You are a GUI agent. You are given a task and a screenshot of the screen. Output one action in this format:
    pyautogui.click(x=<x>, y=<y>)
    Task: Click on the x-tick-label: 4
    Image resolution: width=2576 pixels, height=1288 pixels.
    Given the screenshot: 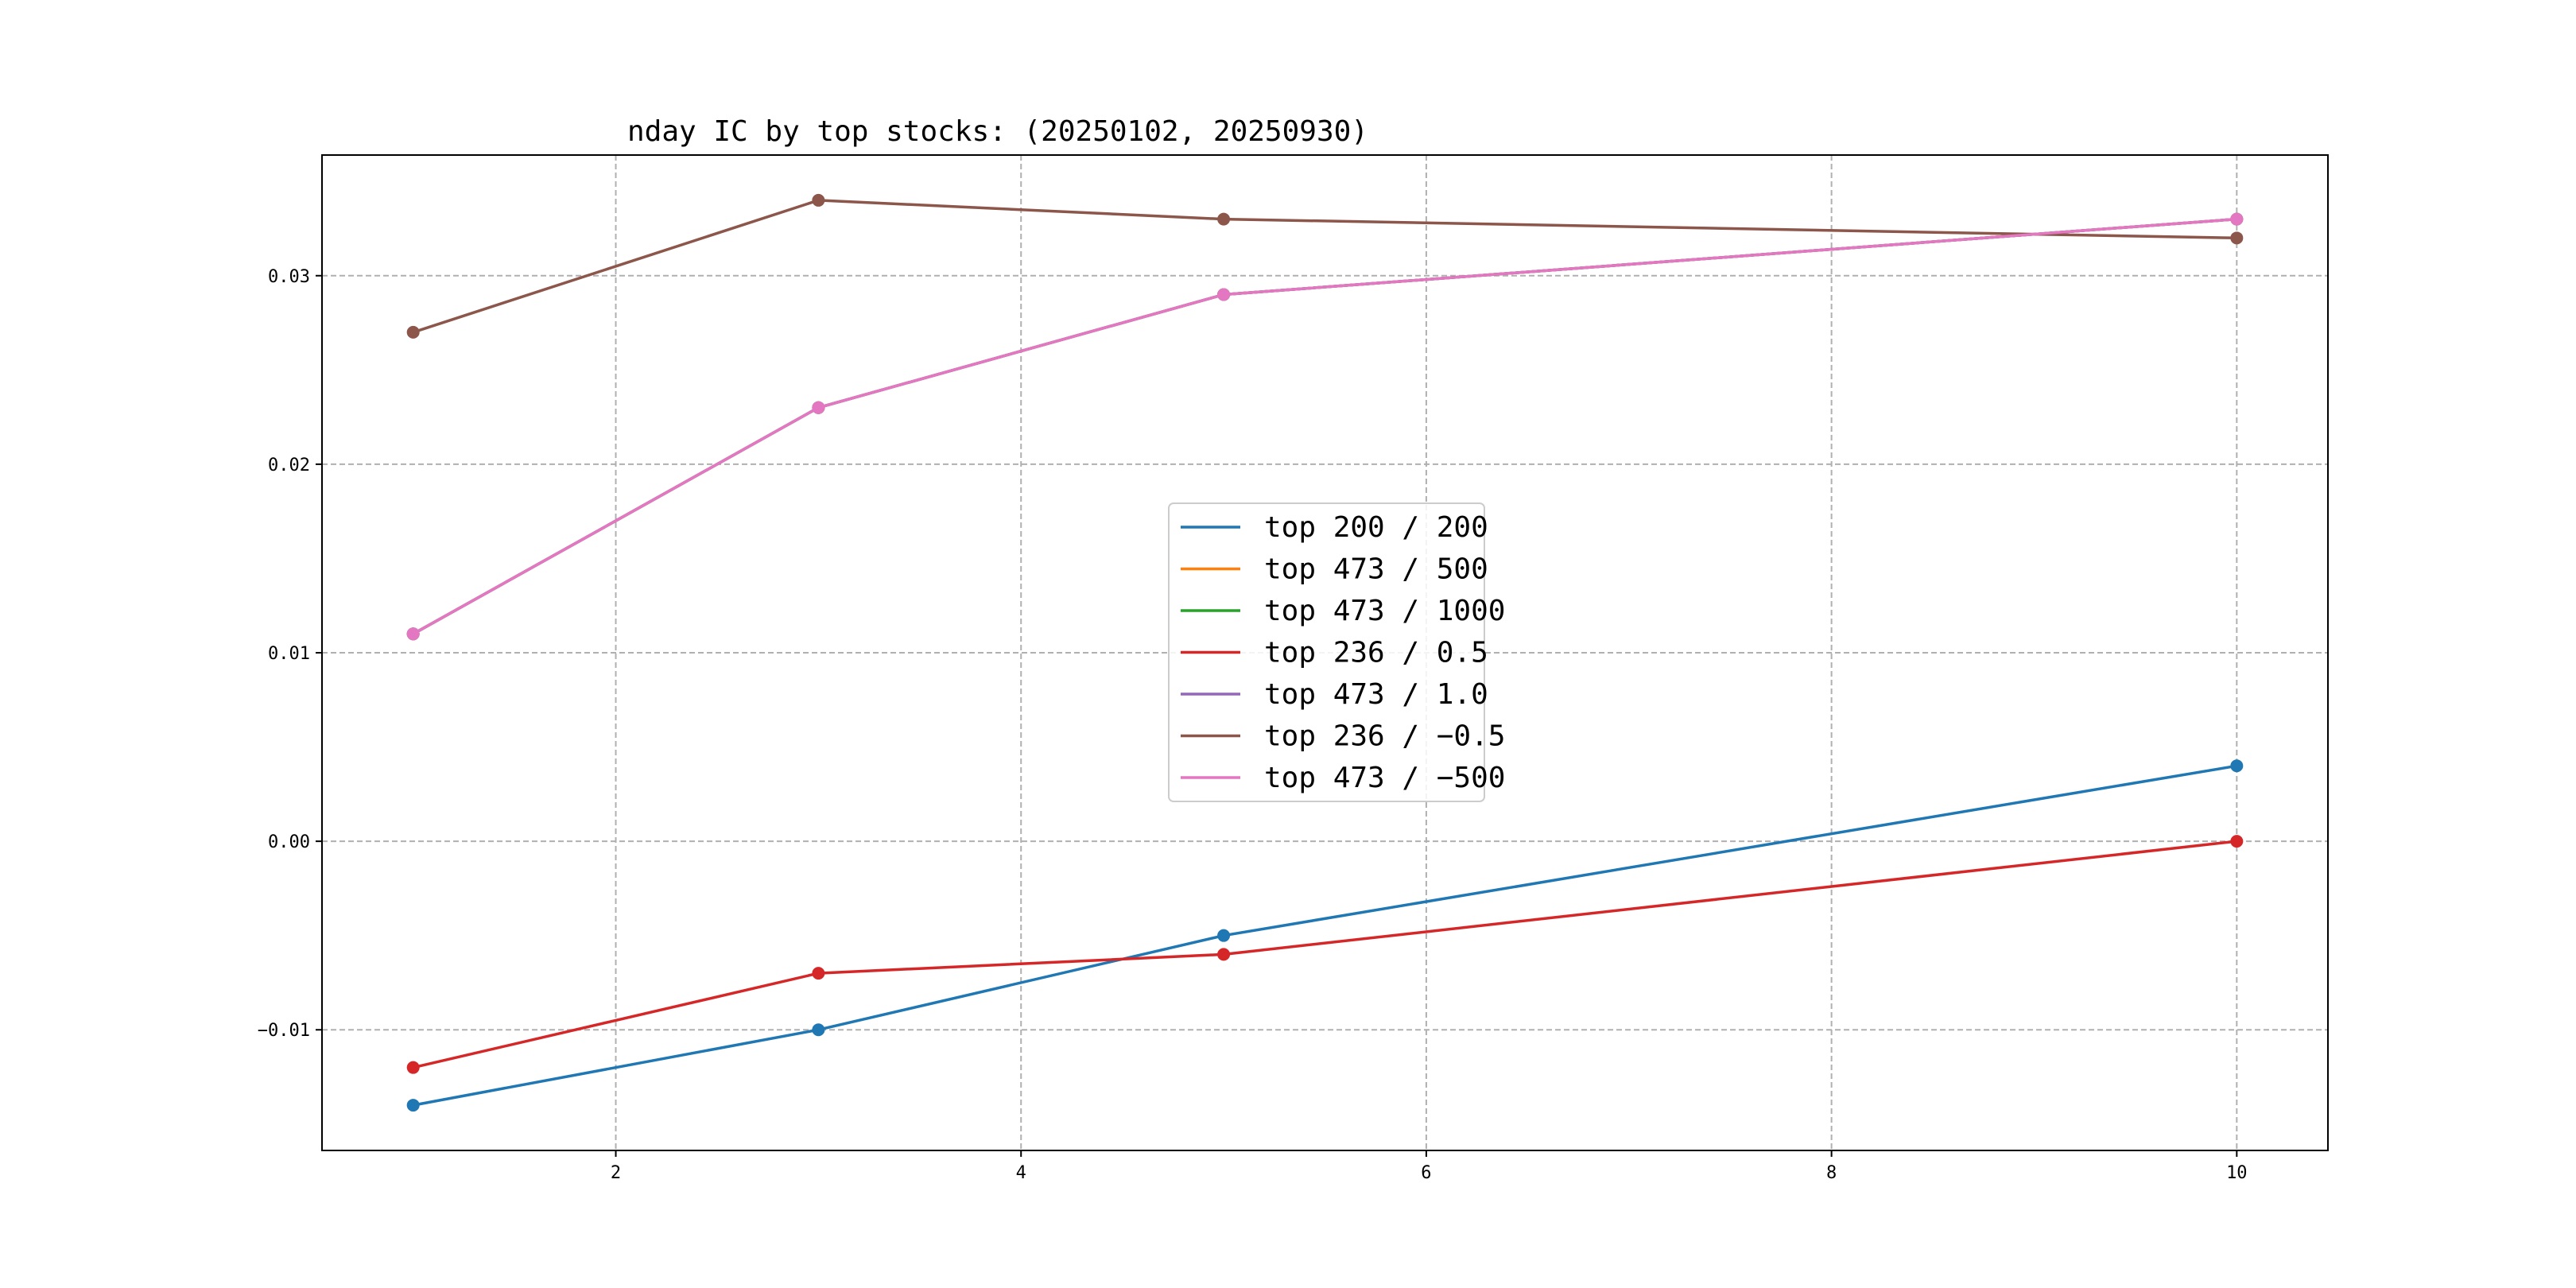 What is the action you would take?
    pyautogui.click(x=1021, y=1173)
    